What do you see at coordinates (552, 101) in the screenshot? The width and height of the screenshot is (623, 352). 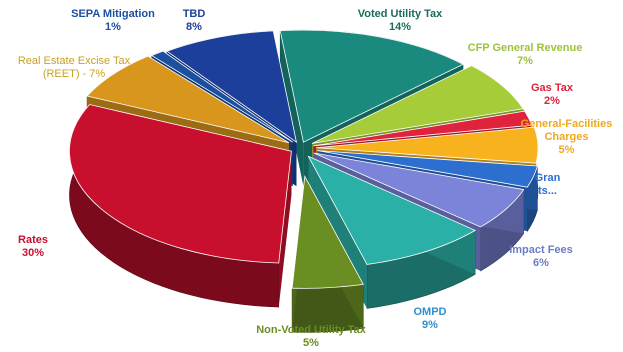 I see `label-gas-tax-pct: 2%` at bounding box center [552, 101].